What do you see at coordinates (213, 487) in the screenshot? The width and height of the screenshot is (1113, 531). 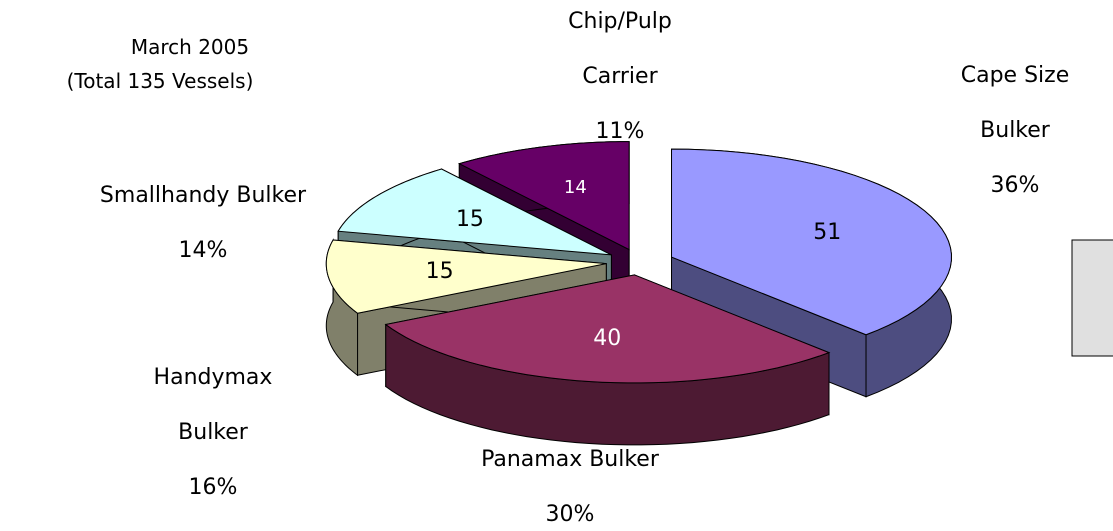 I see `percent-label: 16%` at bounding box center [213, 487].